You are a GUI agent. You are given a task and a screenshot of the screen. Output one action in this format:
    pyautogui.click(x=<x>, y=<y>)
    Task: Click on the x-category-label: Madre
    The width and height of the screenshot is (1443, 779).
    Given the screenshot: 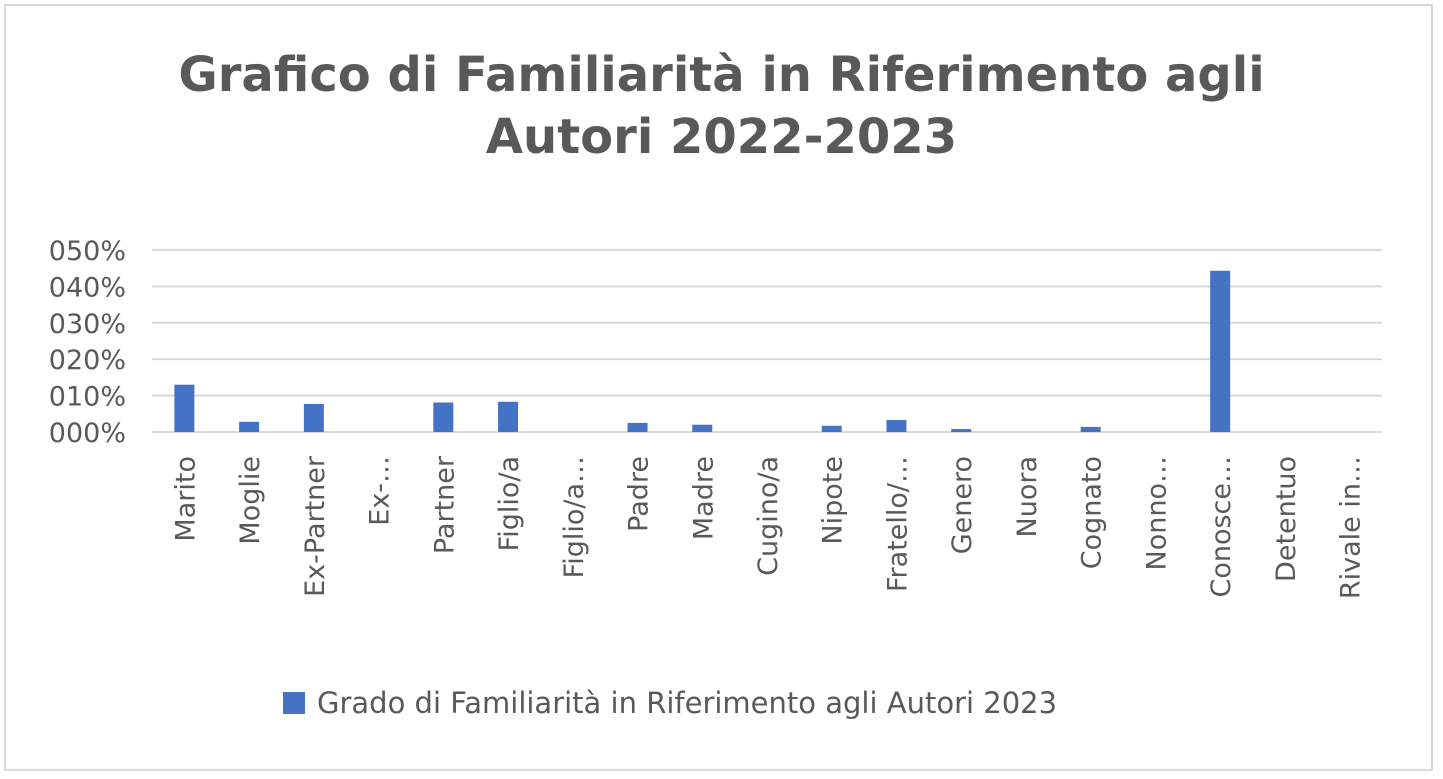 What is the action you would take?
    pyautogui.click(x=703, y=498)
    